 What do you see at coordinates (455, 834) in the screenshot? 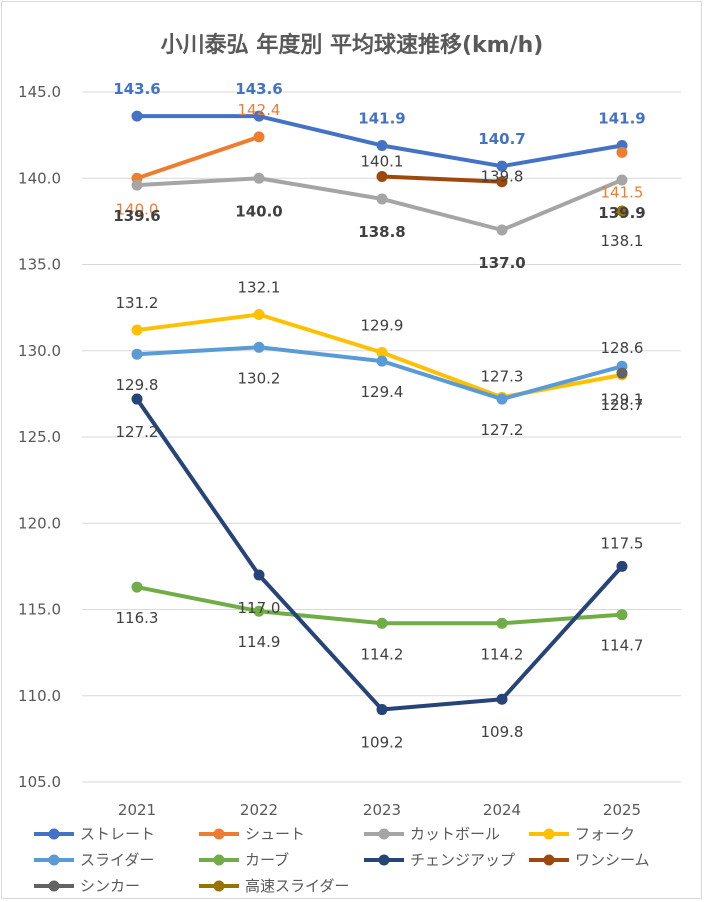
I see `legend-label: カットボール` at bounding box center [455, 834].